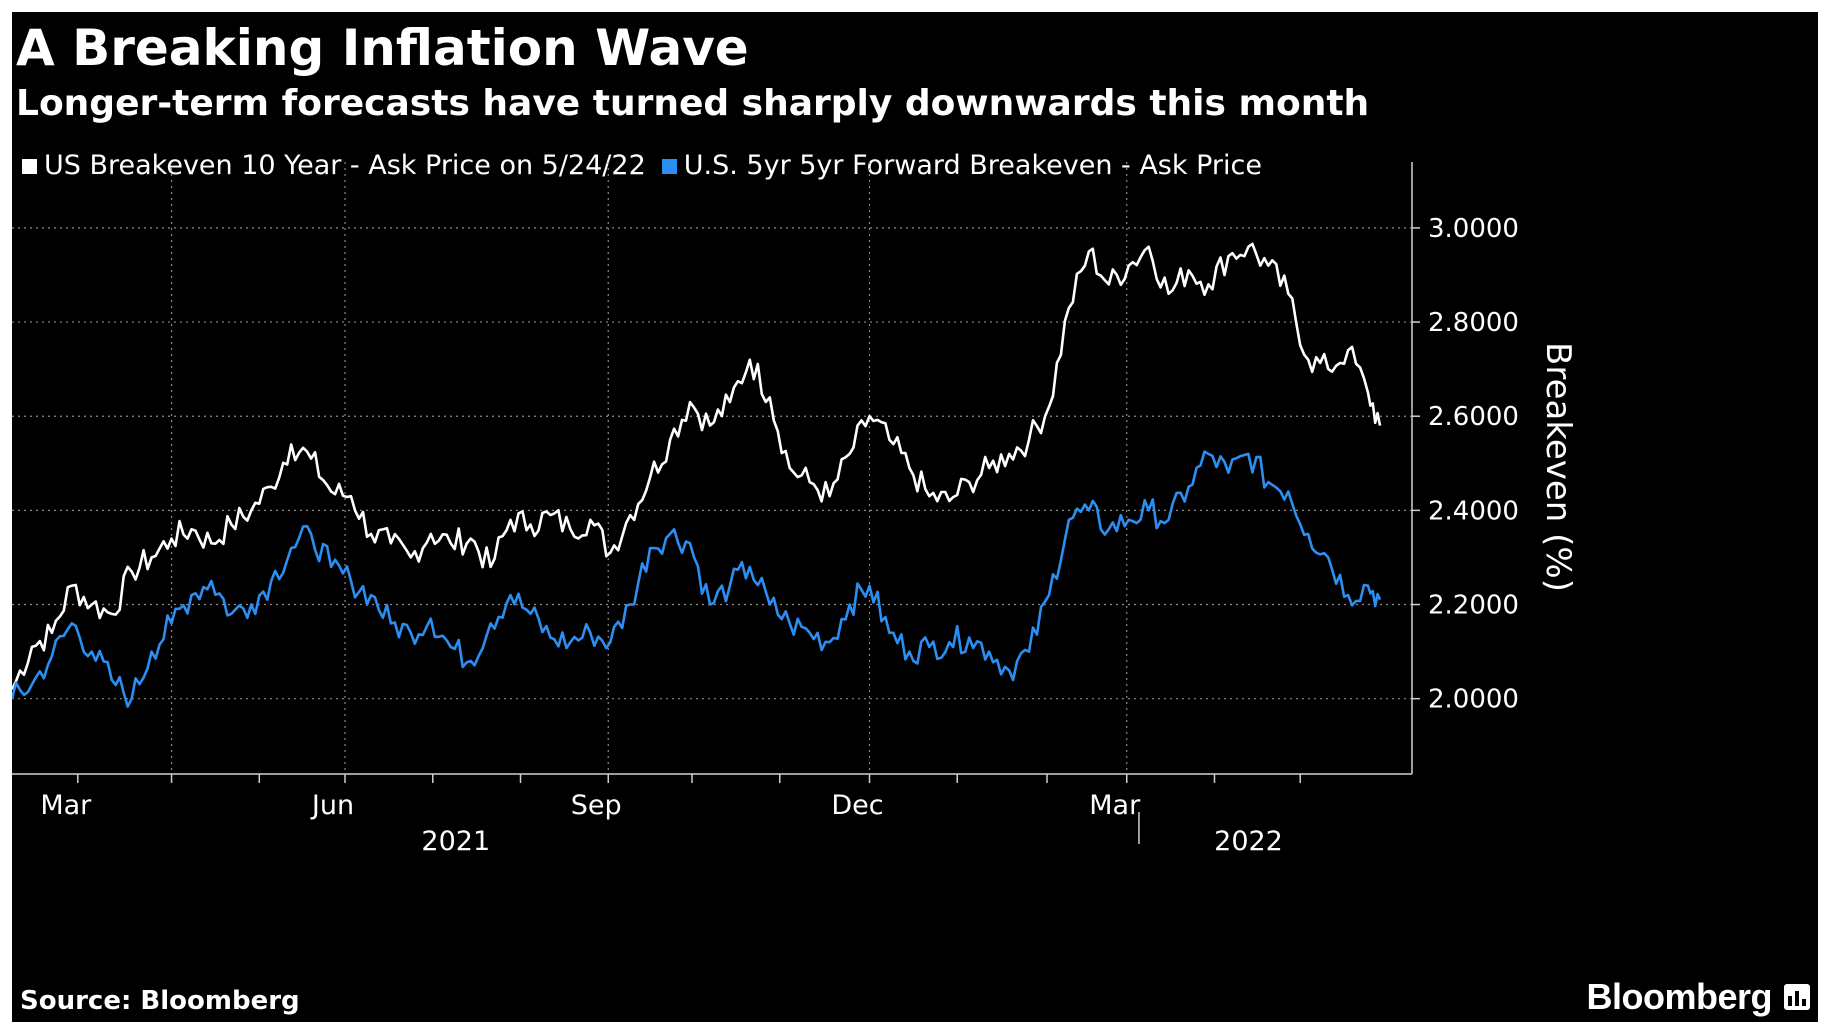  Describe the element at coordinates (1558, 467) in the screenshot. I see `y-axis-title: Breakeven (%)` at that location.